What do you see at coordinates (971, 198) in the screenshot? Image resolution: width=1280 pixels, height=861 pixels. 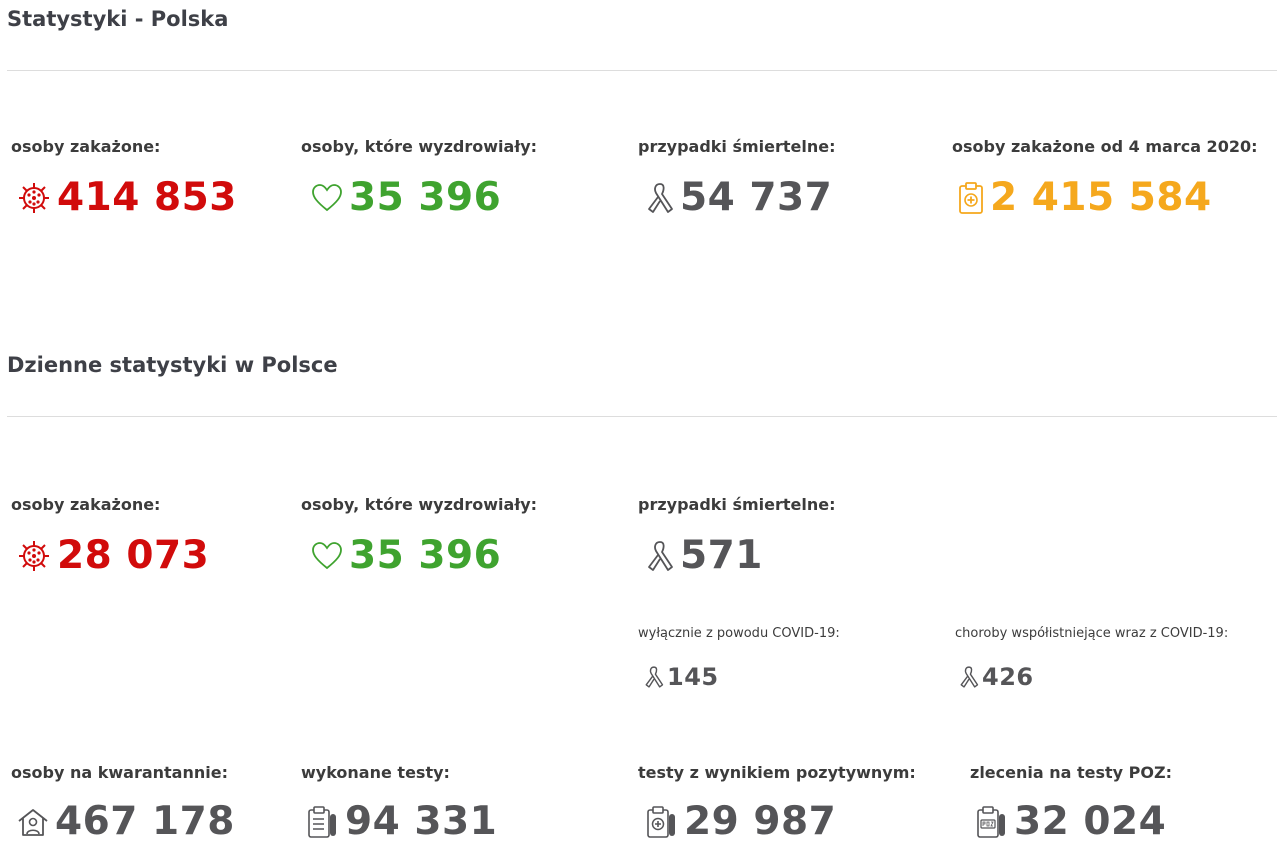 I see `clipboard-medical-icon` at bounding box center [971, 198].